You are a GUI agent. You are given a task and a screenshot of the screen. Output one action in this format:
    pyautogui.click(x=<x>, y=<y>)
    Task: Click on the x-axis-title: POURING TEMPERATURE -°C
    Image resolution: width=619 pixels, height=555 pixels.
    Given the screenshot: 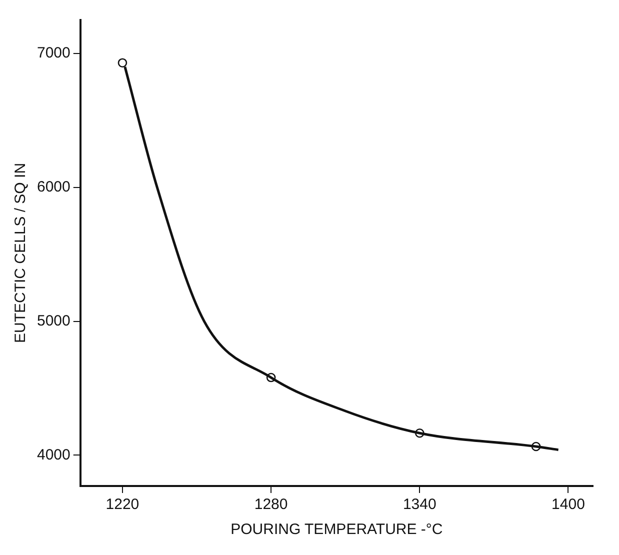 What is the action you would take?
    pyautogui.click(x=336, y=529)
    